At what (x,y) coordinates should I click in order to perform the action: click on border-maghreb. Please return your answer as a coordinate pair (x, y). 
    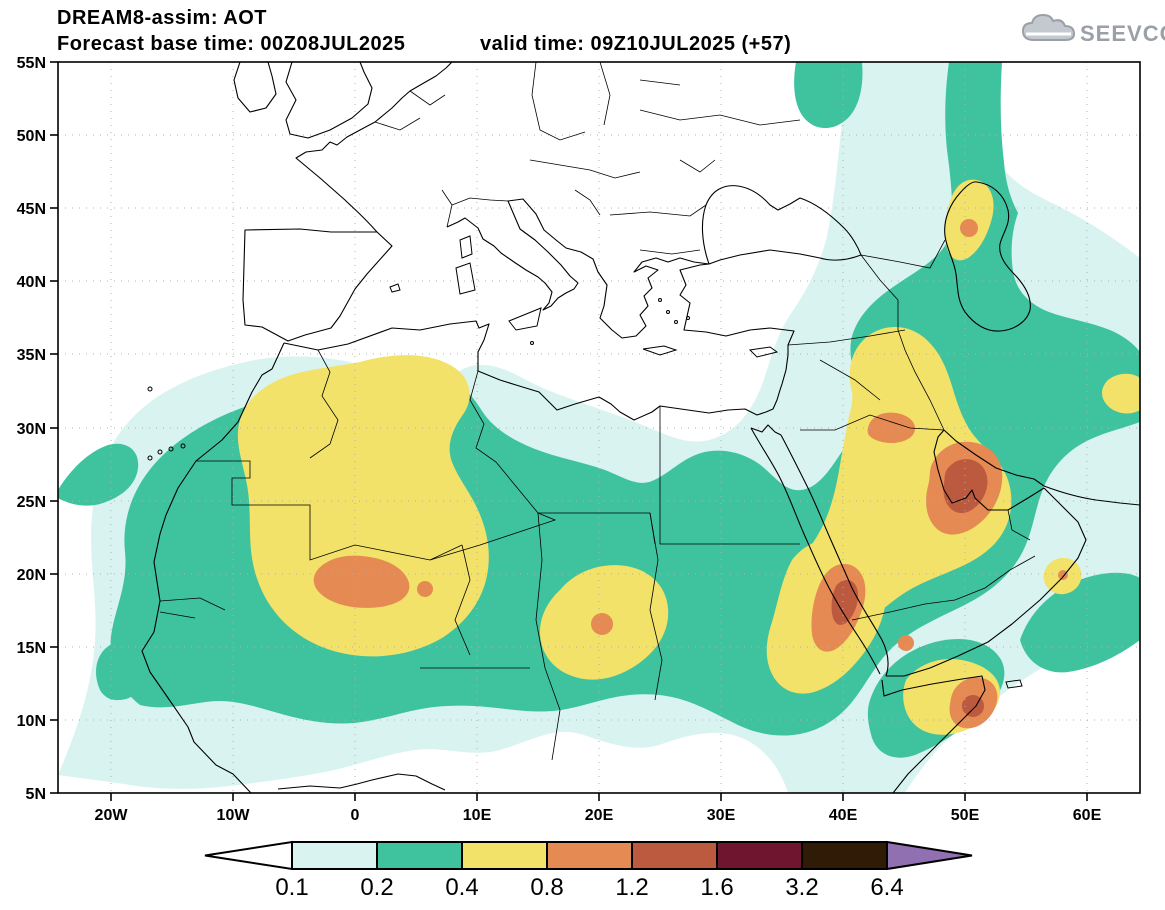
    Looking at the image, I should click on (324, 404).